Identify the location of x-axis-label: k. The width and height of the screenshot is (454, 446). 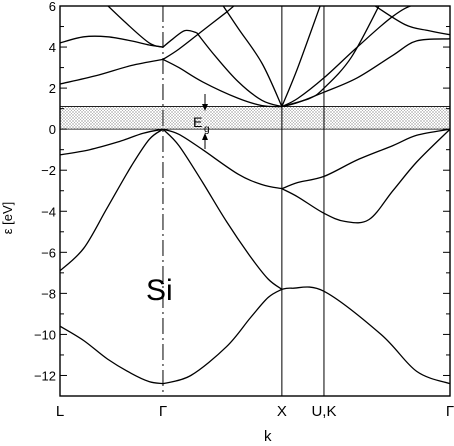
(268, 436).